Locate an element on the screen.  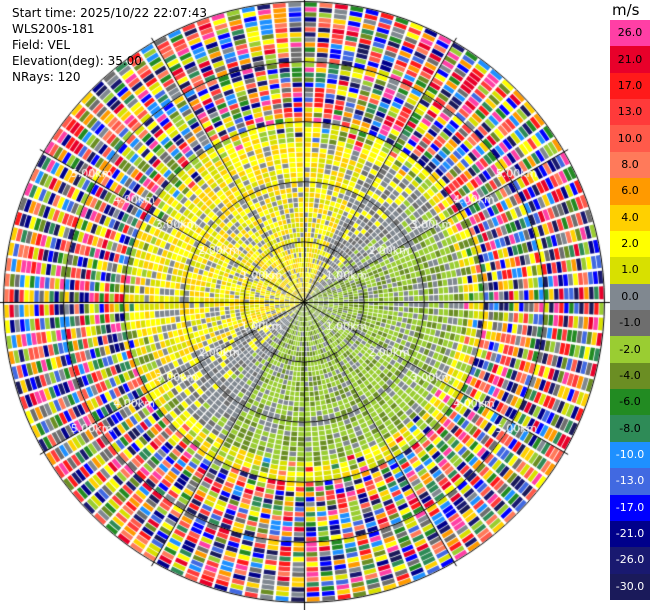
colorbar-tick-label: 26.0 is located at coordinates (630, 33).